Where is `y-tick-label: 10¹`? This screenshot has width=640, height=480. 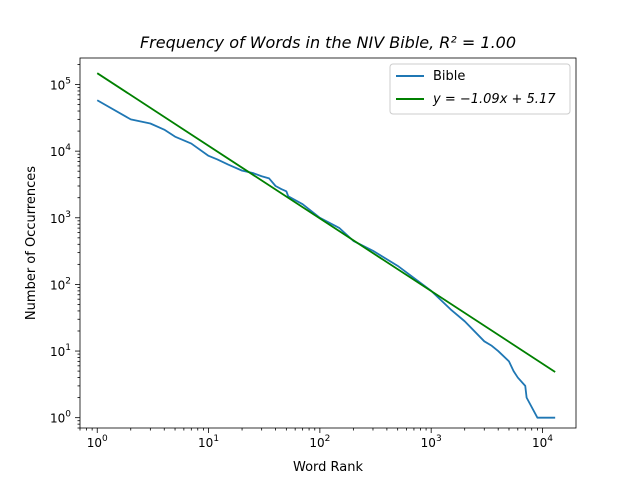
y-tick-label: 10¹ is located at coordinates (60, 351).